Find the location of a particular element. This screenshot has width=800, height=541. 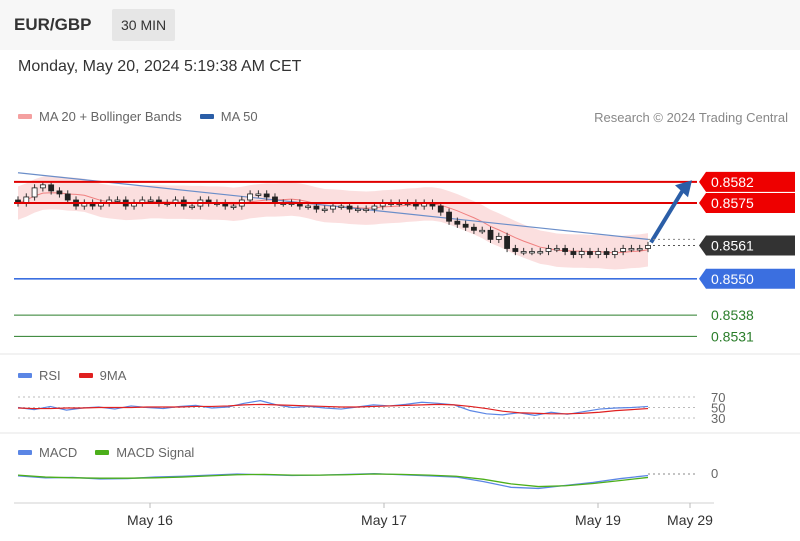

legend-label-ma20: MA 20 + Bollinger Bands is located at coordinates (110, 116).